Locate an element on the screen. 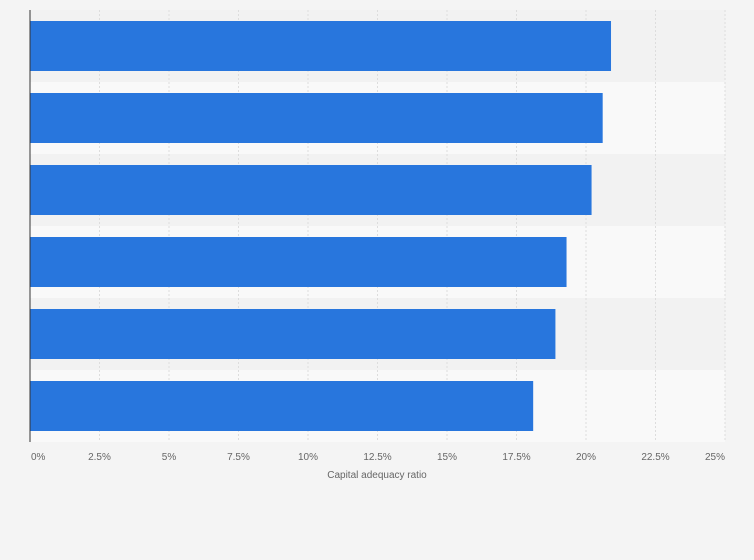  x-tick-label: 17.5% is located at coordinates (516, 457).